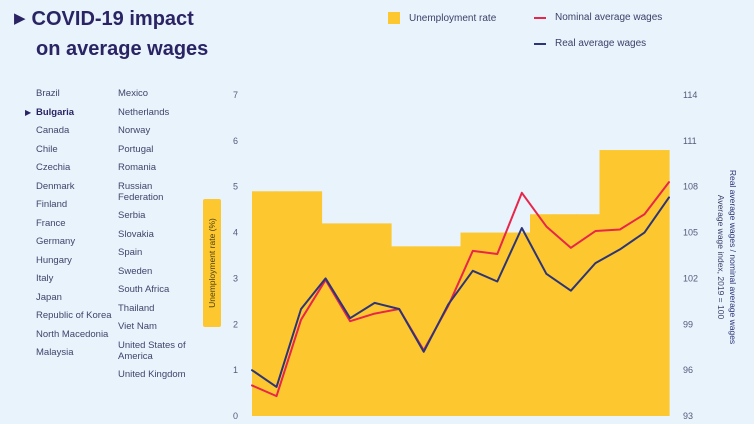 Image resolution: width=754 pixels, height=424 pixels. Describe the element at coordinates (540, 43) in the screenshot. I see `legend-real-swatch` at that location.